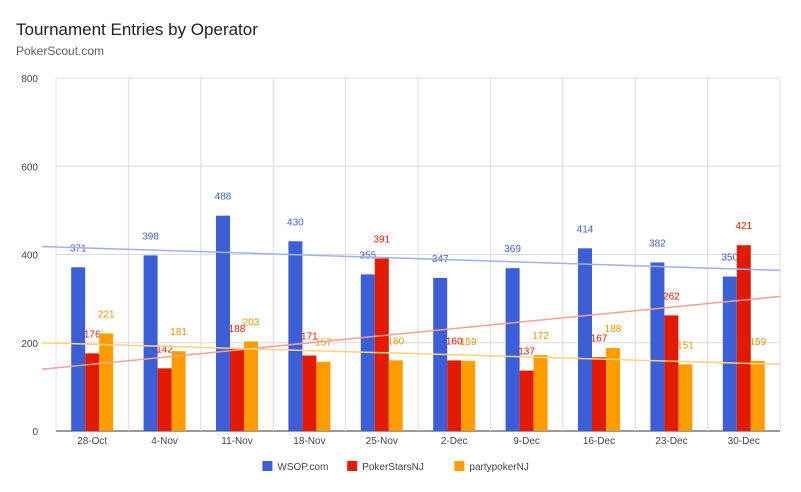 The height and width of the screenshot is (492, 801). I want to click on data-label: 181, so click(178, 332).